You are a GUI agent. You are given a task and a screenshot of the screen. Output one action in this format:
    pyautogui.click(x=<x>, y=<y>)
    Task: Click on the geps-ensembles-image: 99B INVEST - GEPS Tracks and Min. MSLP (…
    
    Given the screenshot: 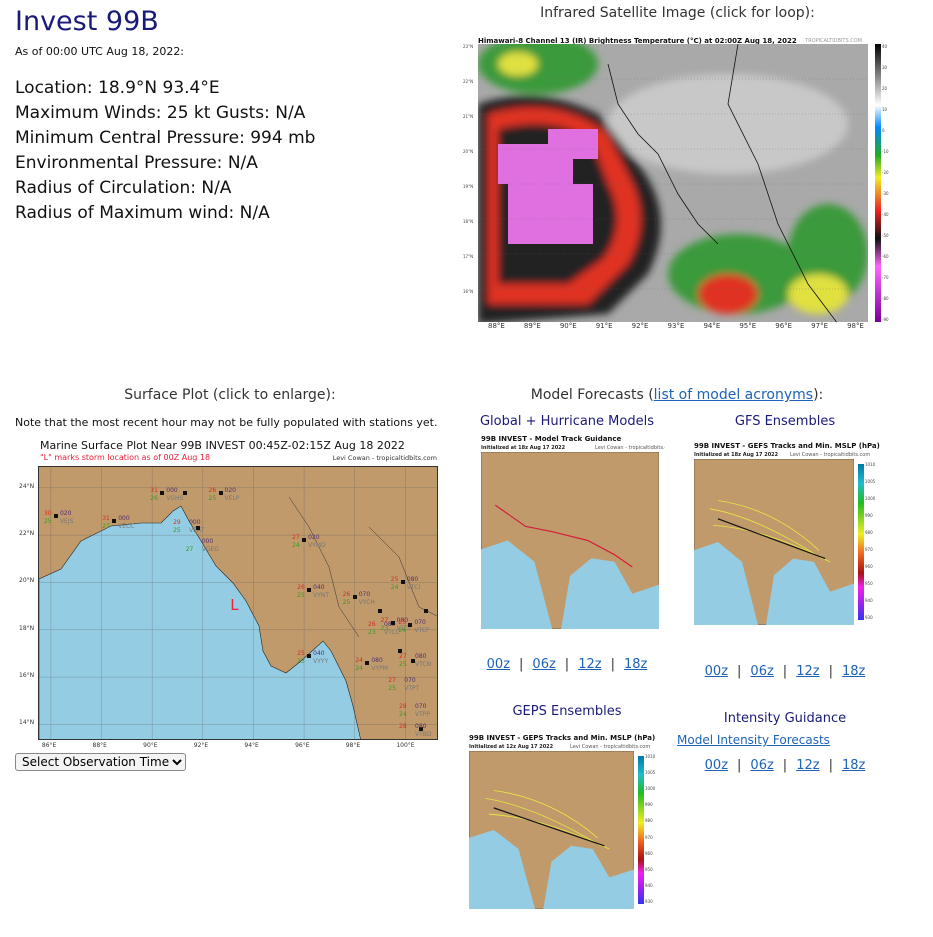 What is the action you would take?
    pyautogui.click(x=562, y=826)
    